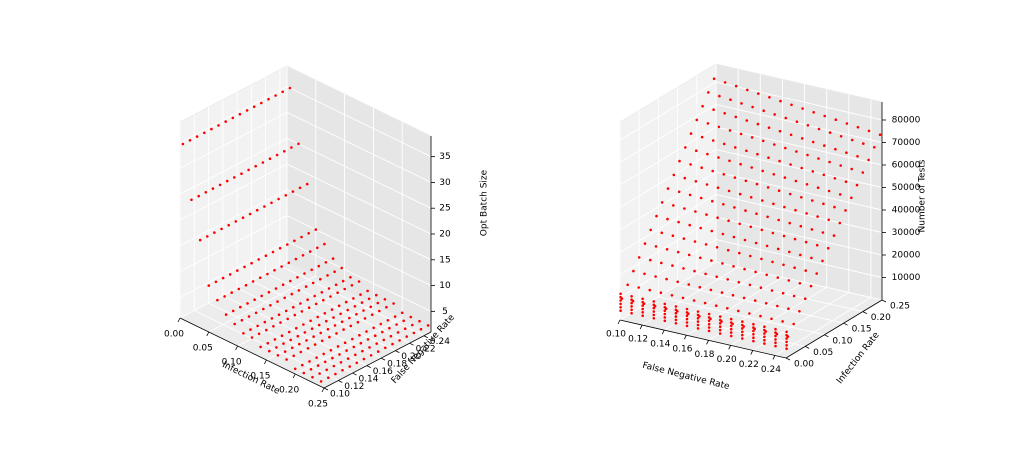 The image size is (1028, 461). I want to click on opt-batch-size-tick-label: 25, so click(444, 209).